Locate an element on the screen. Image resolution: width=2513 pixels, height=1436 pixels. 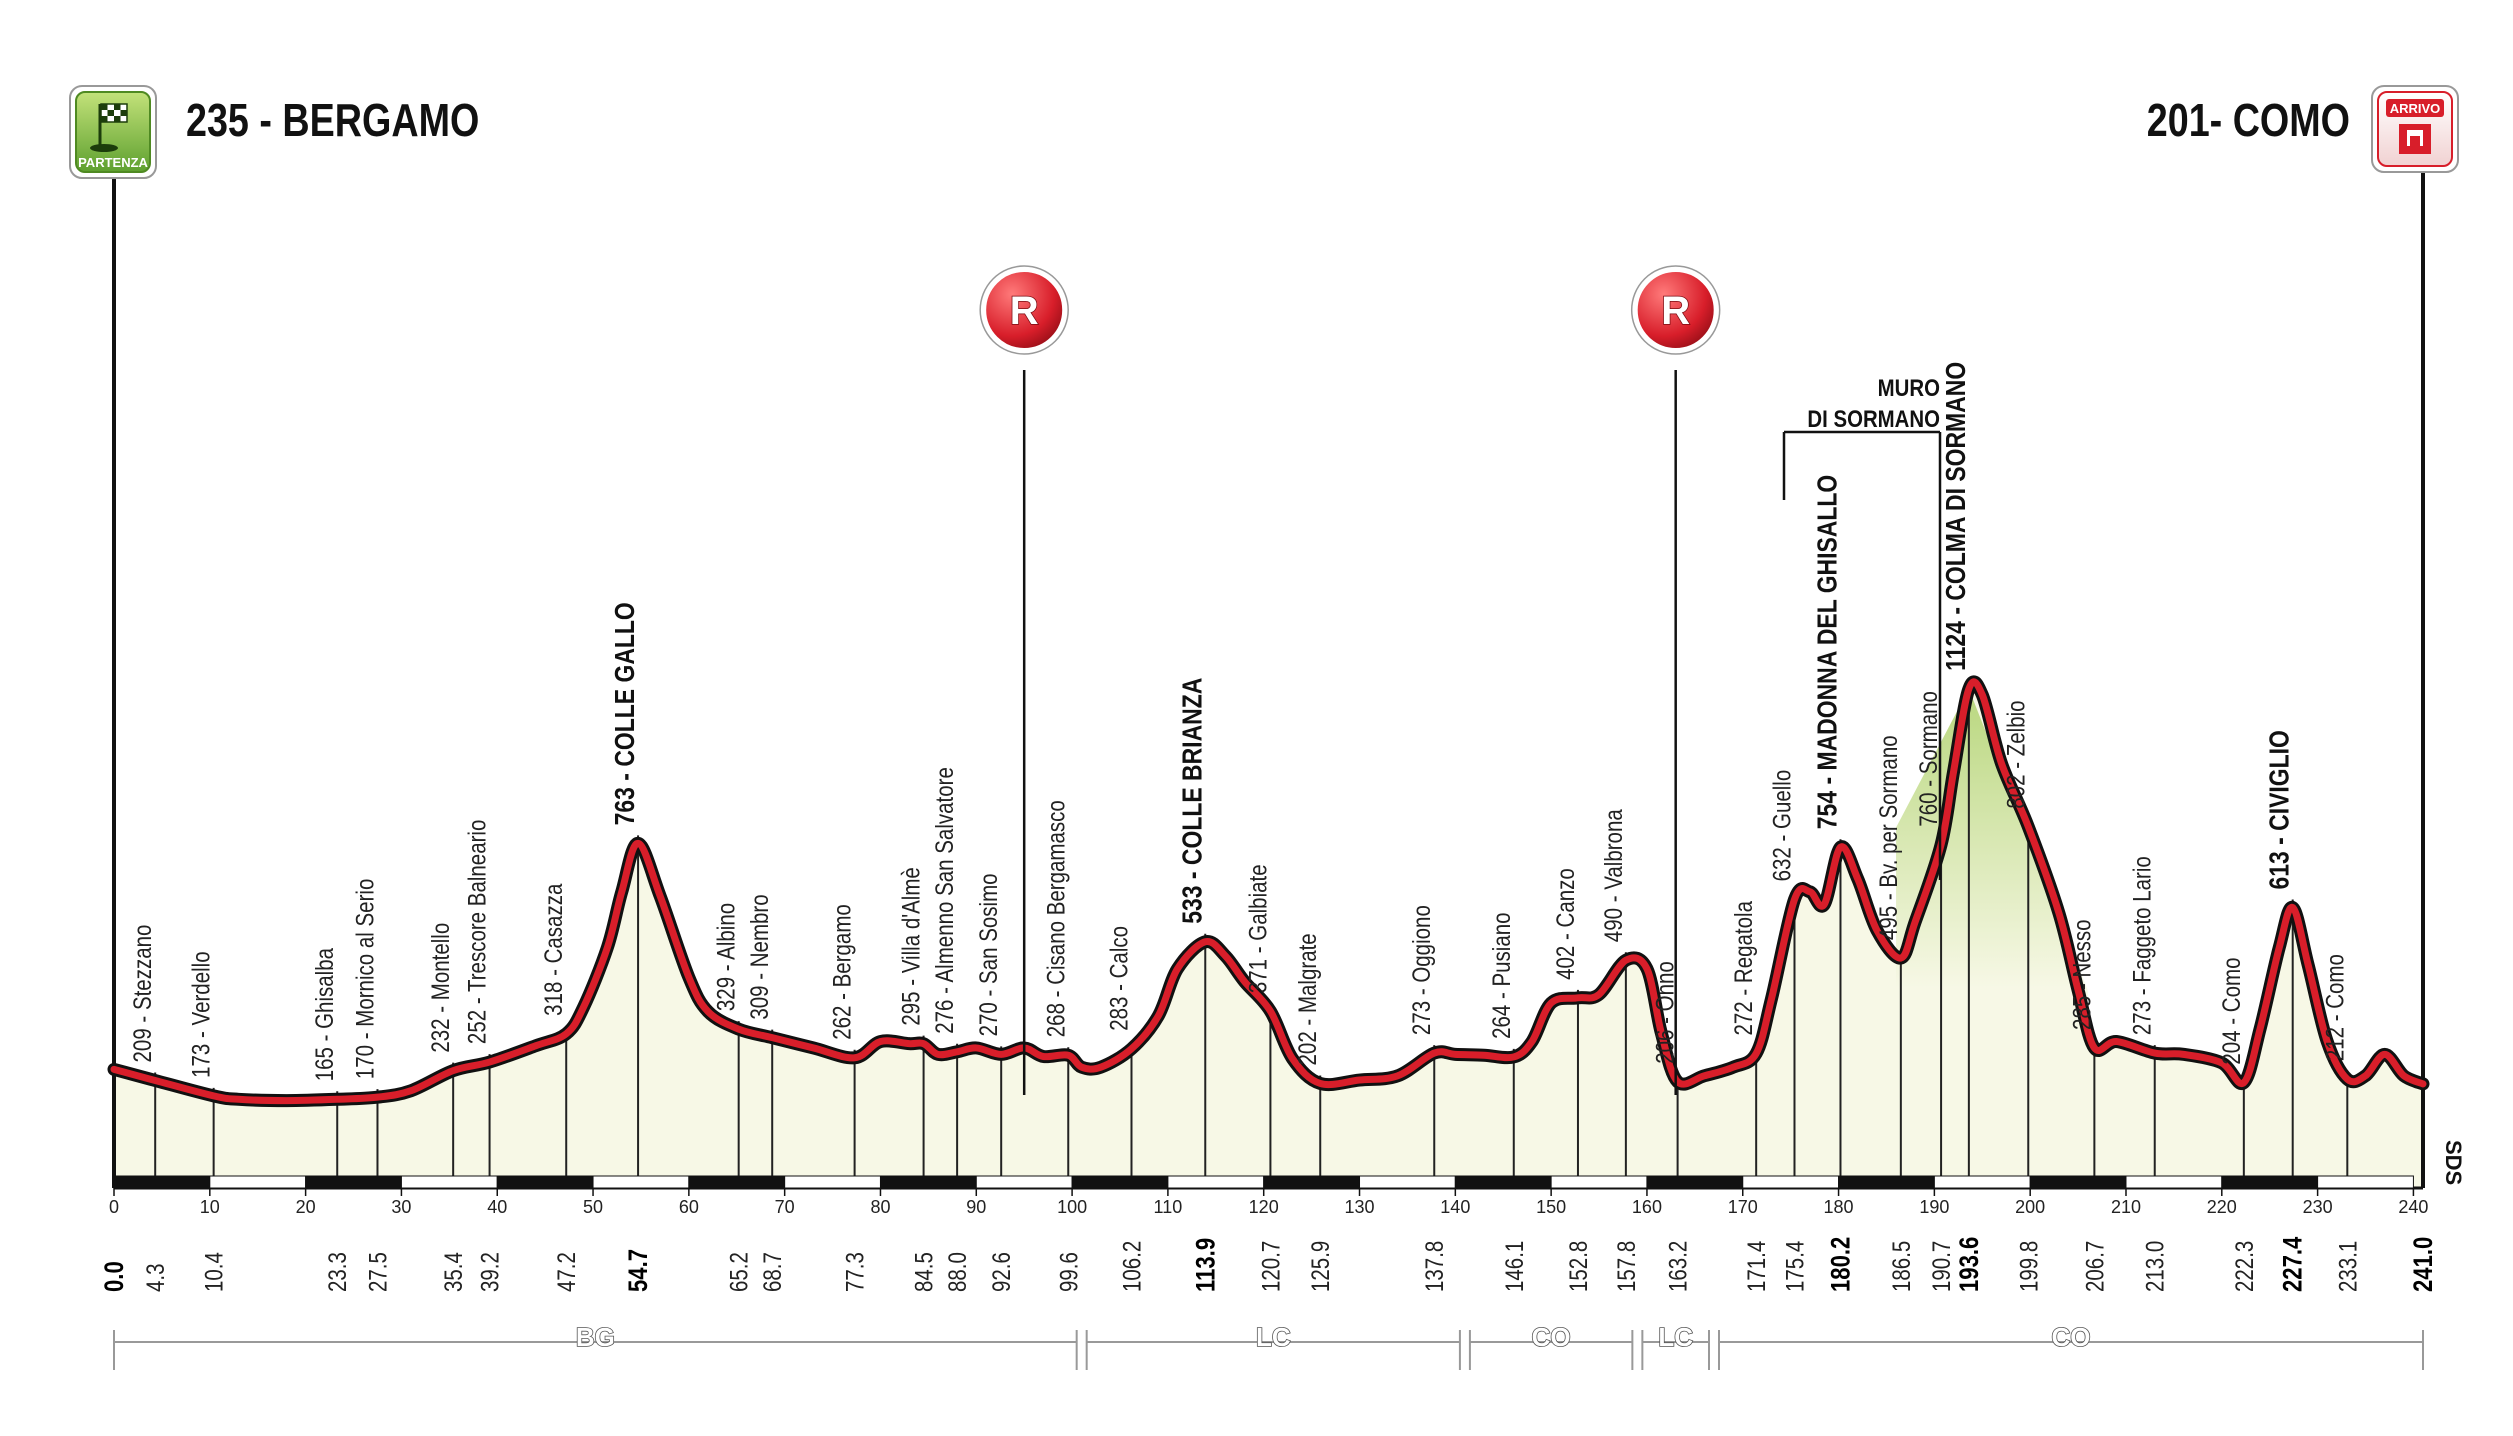
waypoint-km-label: 186.5 is located at coordinates (1901, 1266).